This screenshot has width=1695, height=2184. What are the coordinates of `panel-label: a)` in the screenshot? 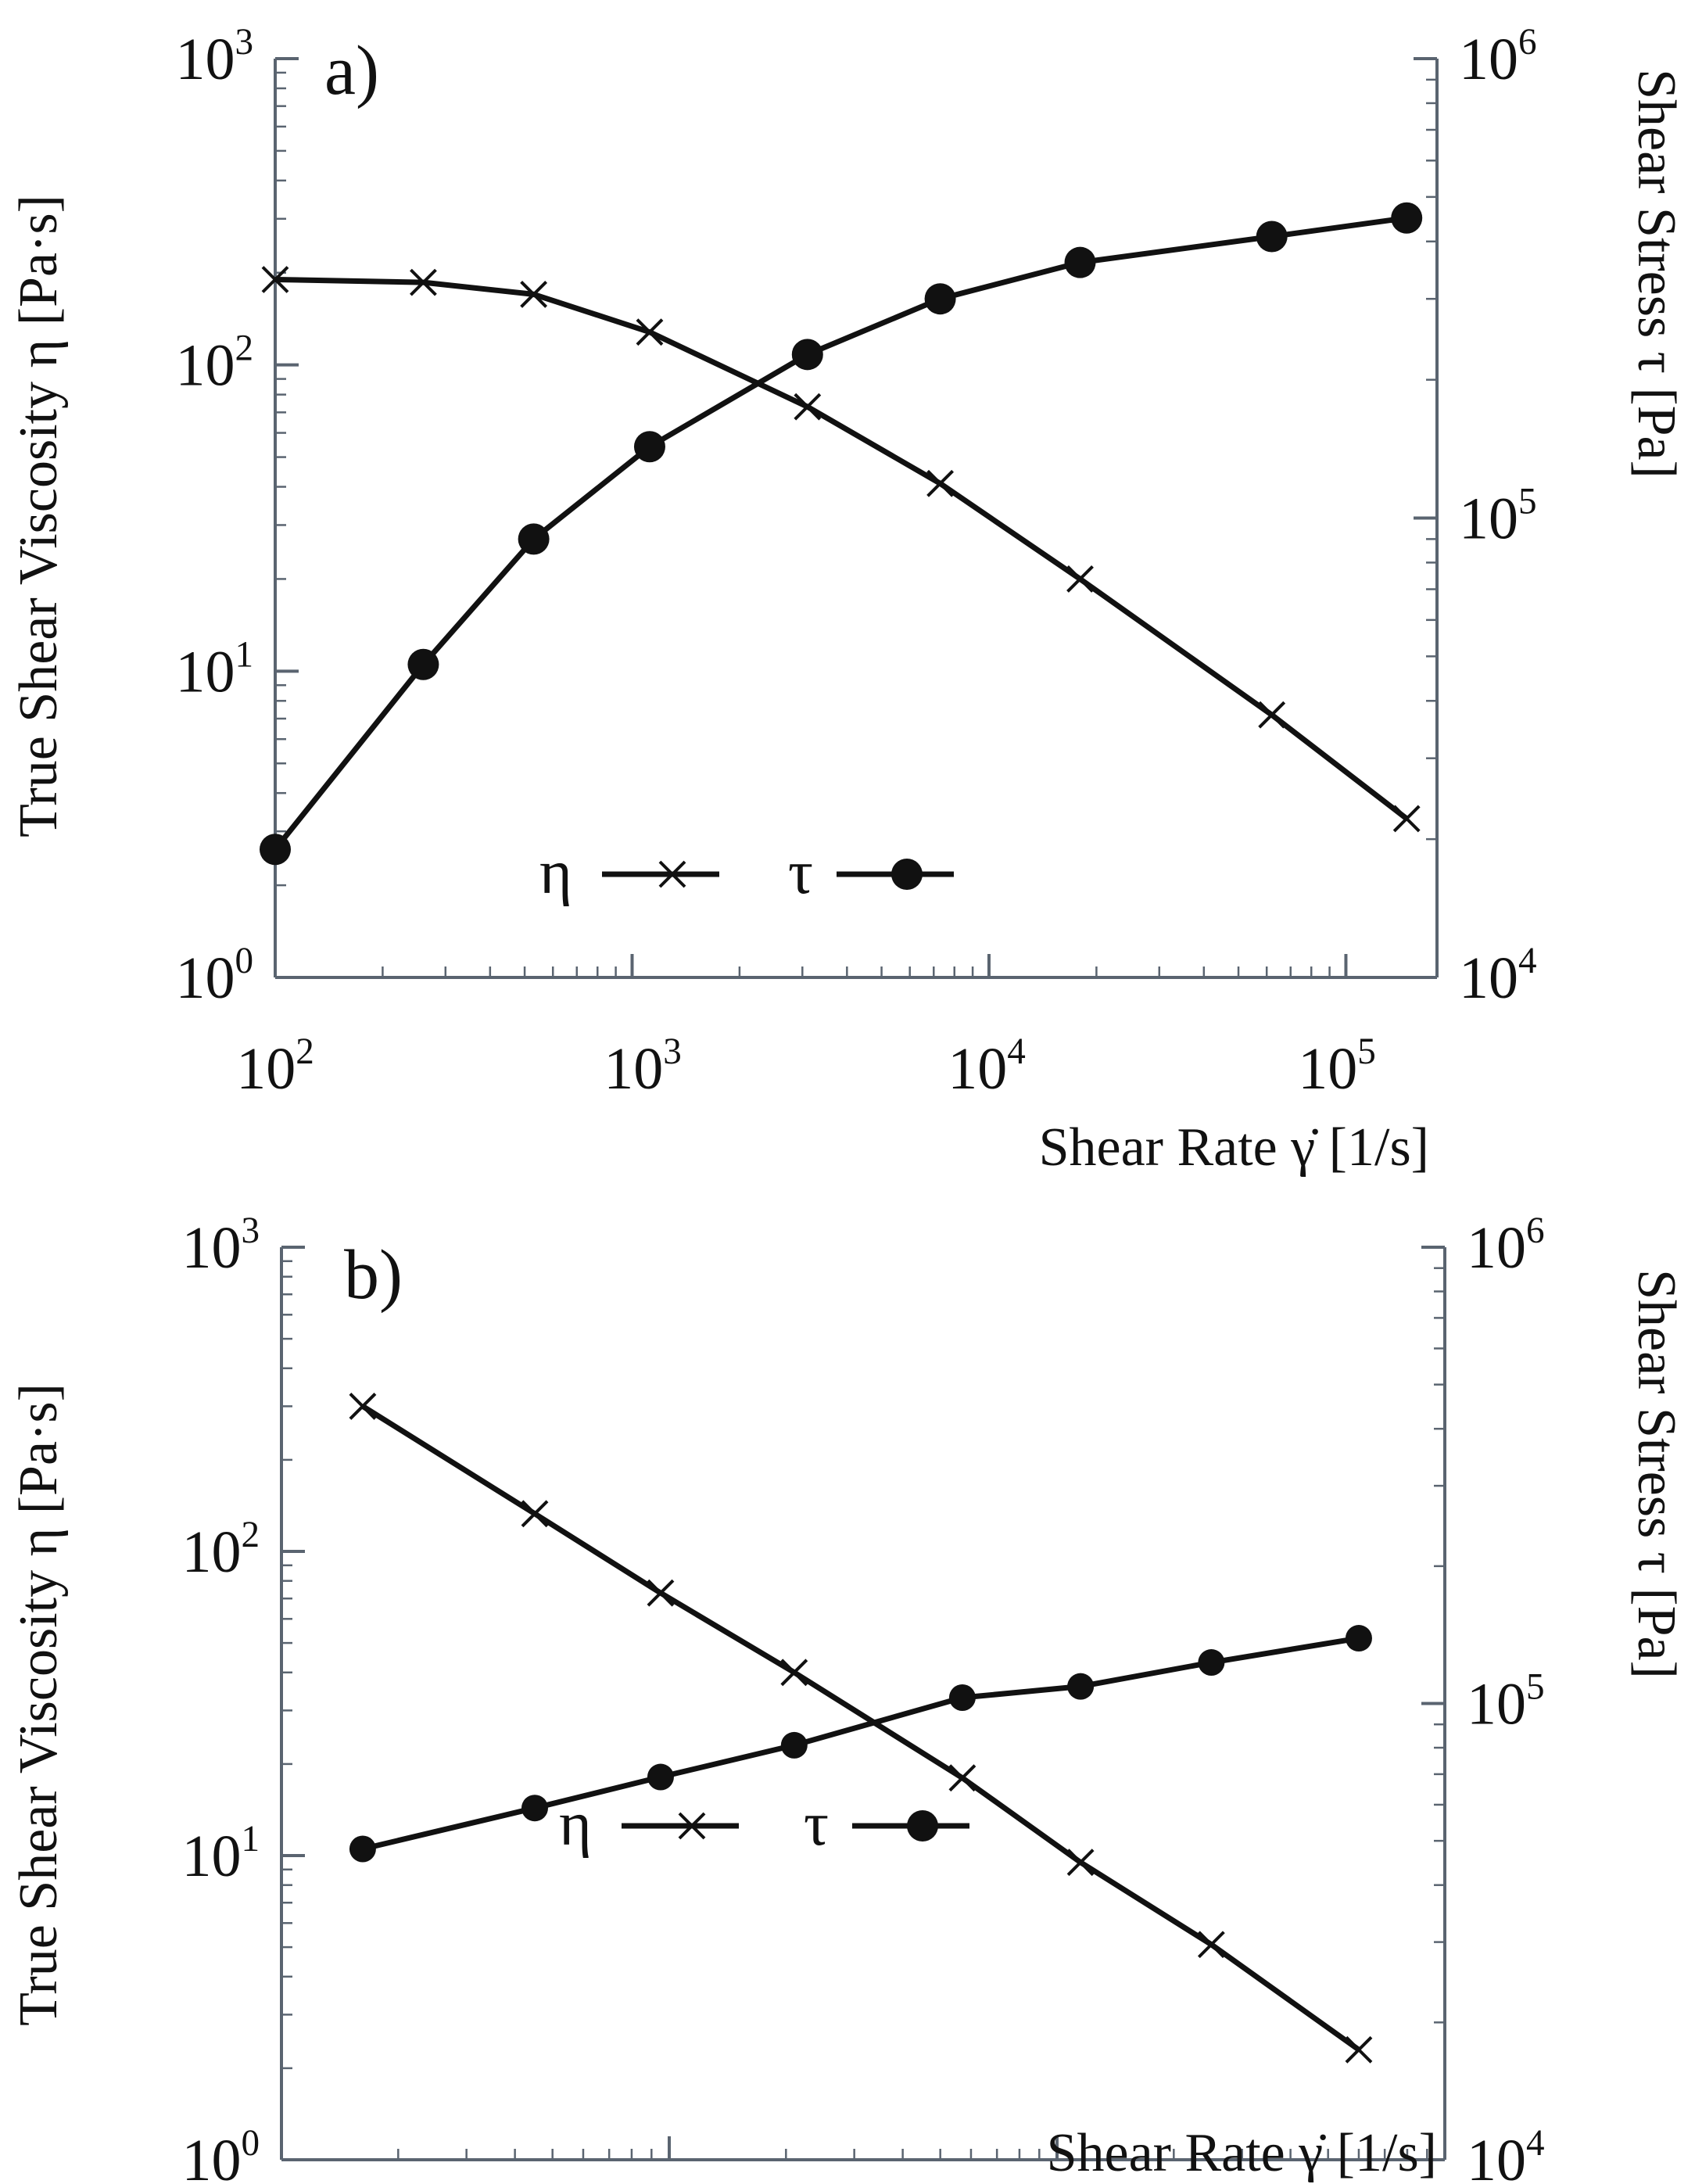 It's located at (351, 70).